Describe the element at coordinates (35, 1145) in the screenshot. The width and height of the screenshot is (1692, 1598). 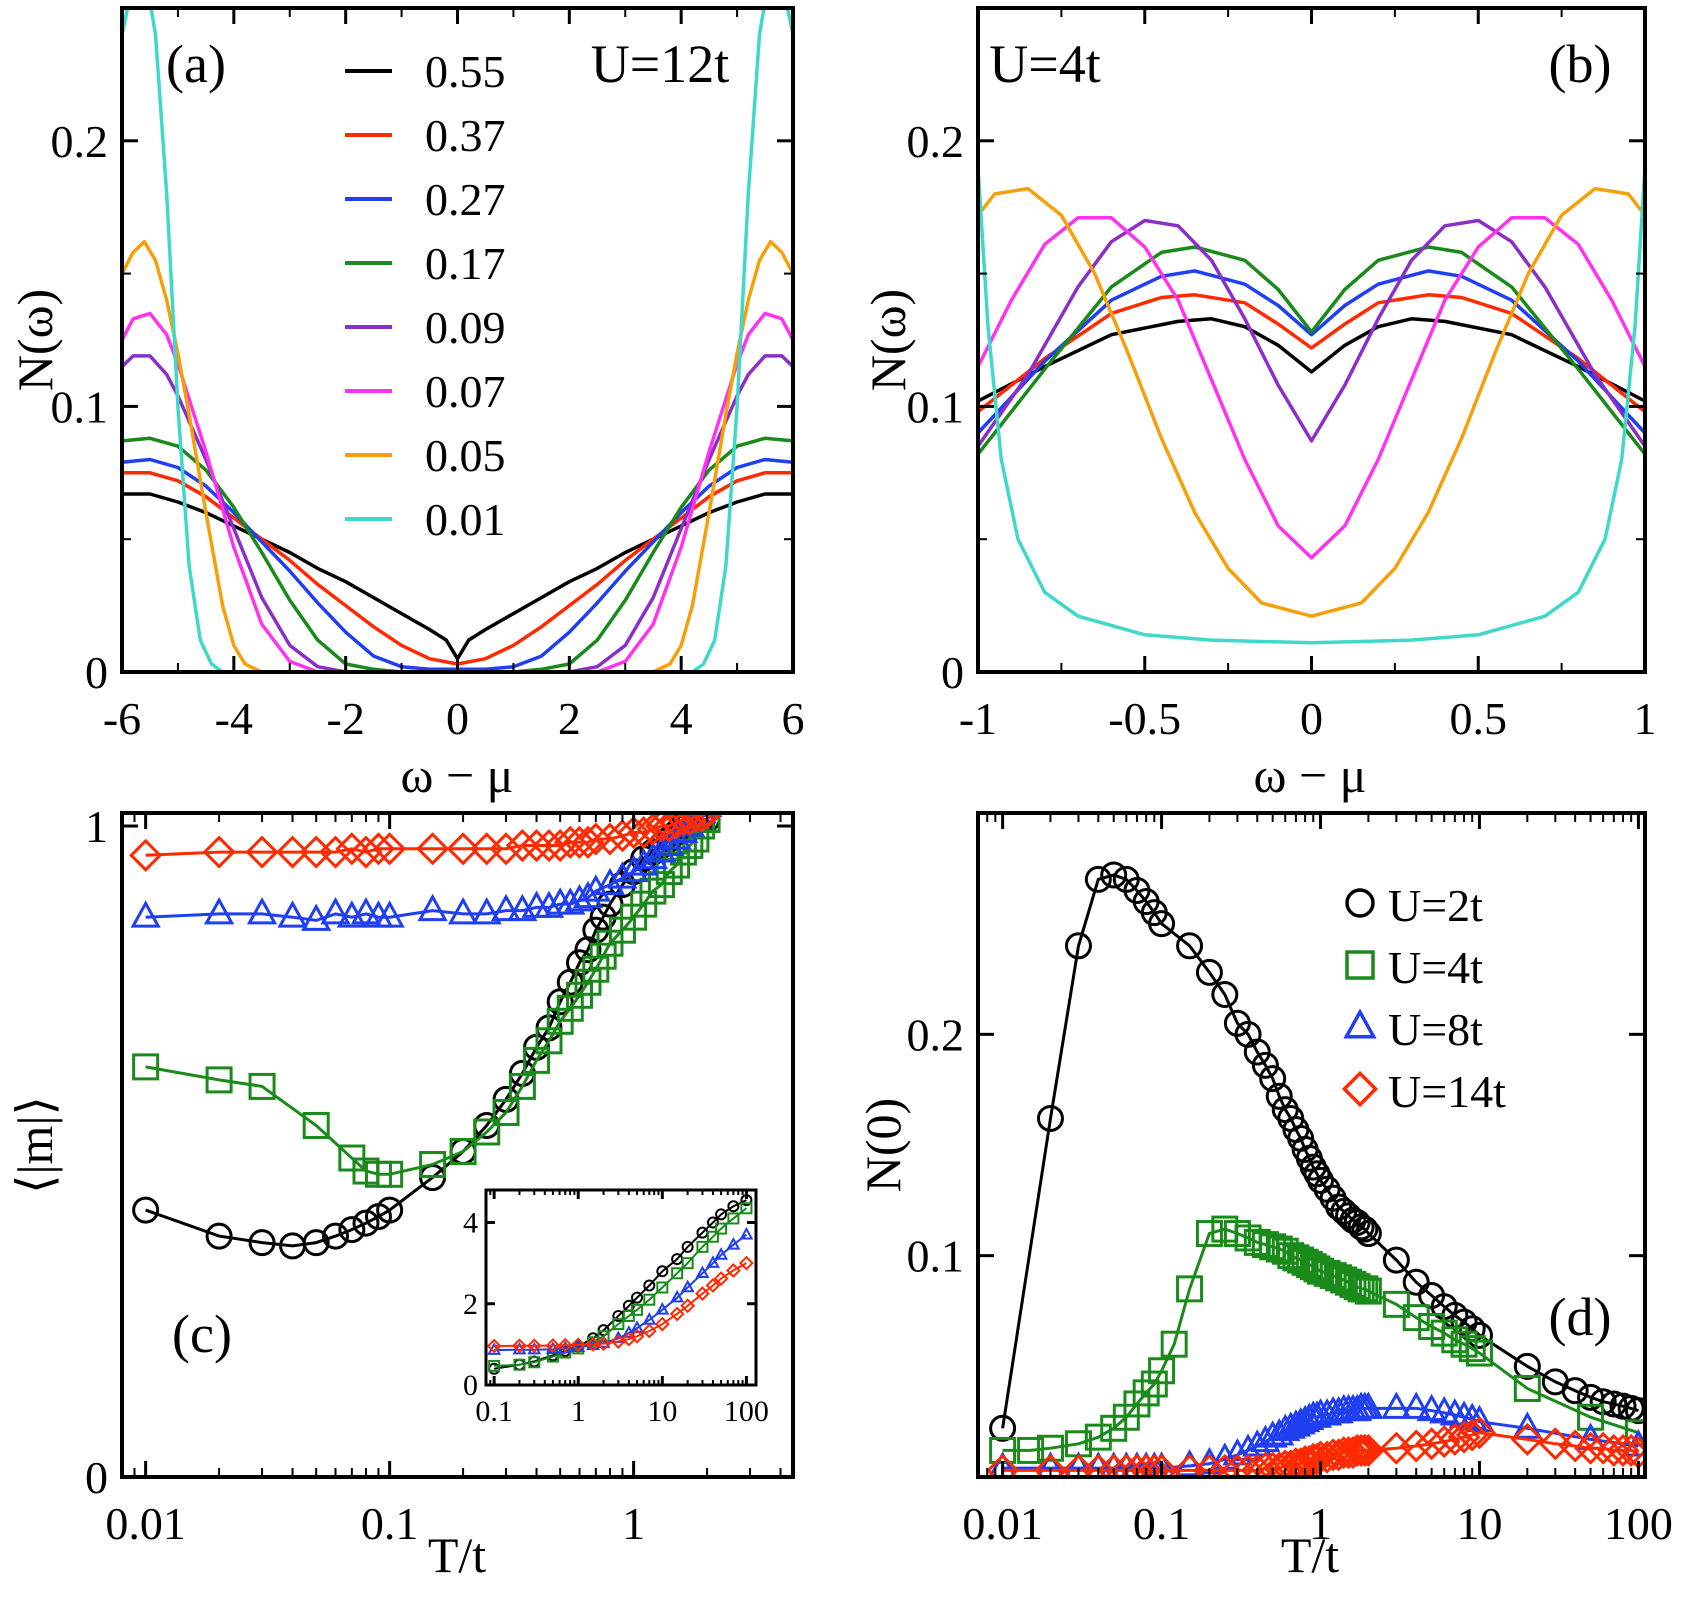
I see `y-axis-title: ⟨|m|⟩` at that location.